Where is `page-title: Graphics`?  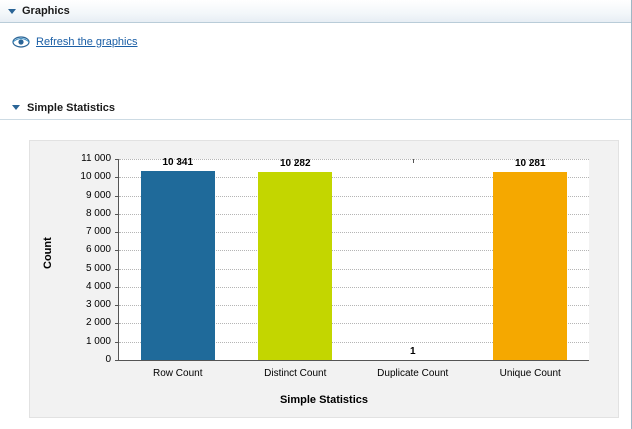
page-title: Graphics is located at coordinates (46, 11).